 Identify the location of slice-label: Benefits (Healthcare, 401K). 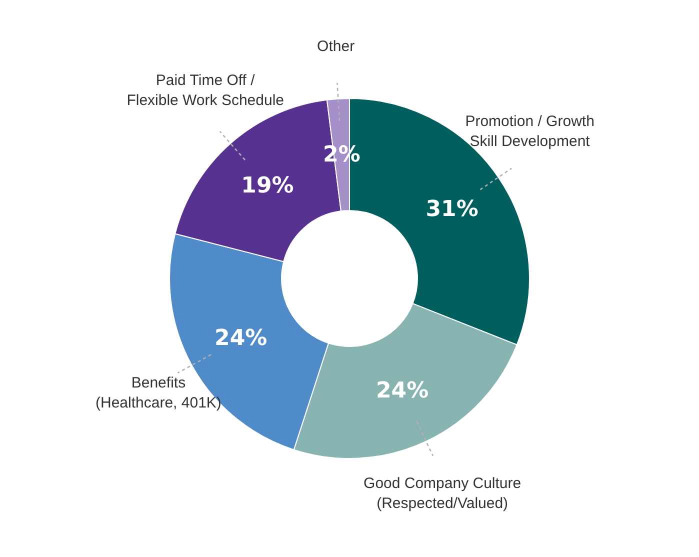
(159, 393).